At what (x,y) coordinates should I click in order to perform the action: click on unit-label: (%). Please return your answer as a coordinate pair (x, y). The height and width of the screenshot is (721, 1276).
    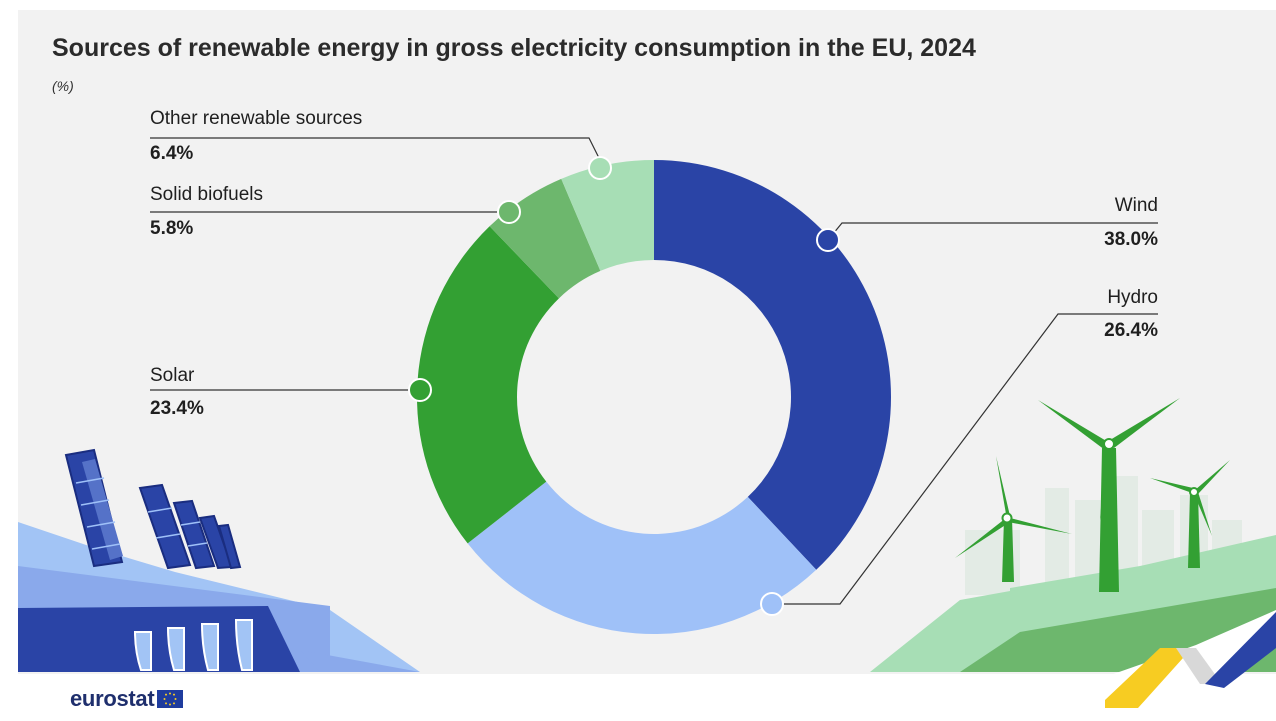
    Looking at the image, I should click on (63, 86).